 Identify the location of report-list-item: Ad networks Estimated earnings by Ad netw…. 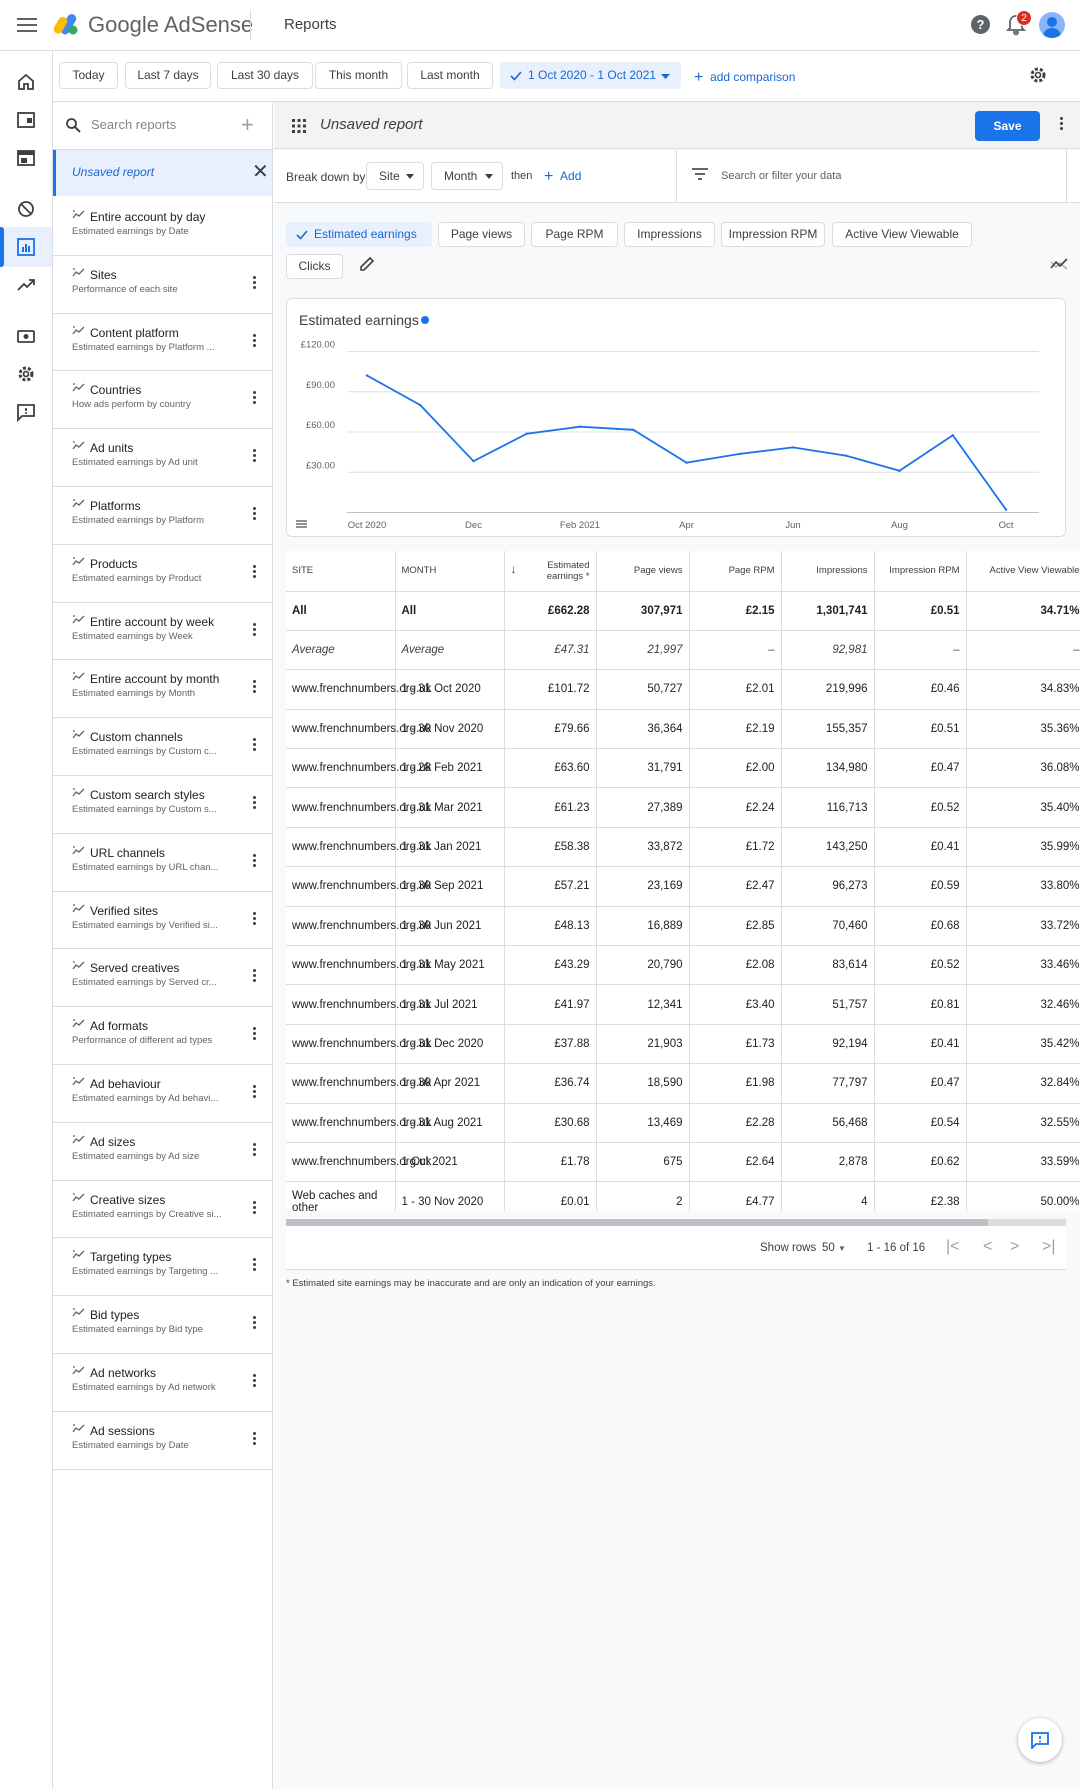
(162, 1383).